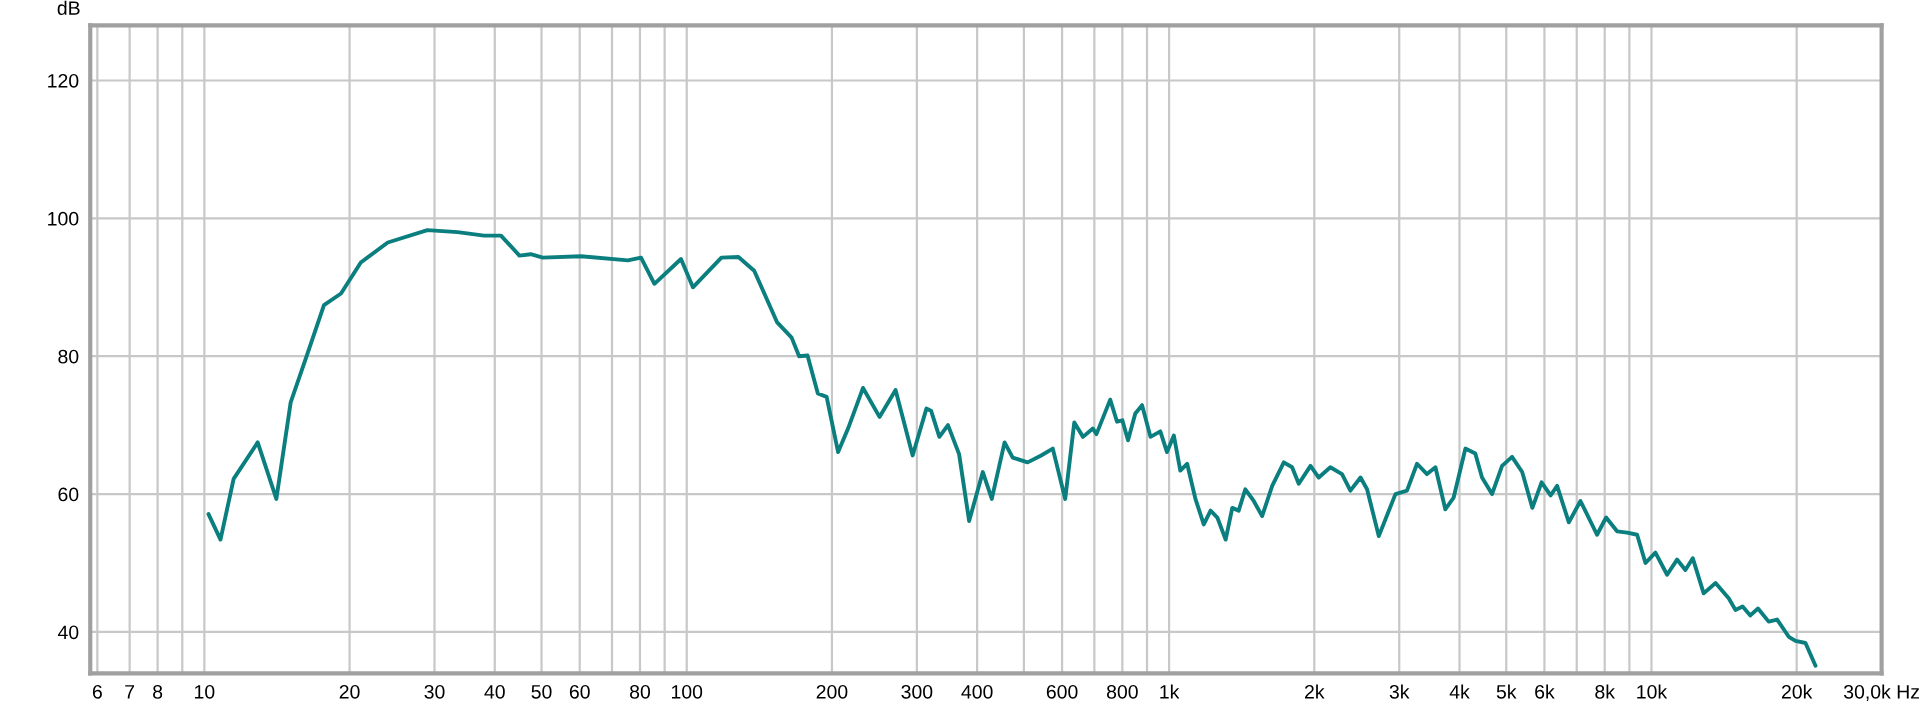 The height and width of the screenshot is (724, 1920). What do you see at coordinates (68, 356) in the screenshot?
I see `y-tick-label: 80` at bounding box center [68, 356].